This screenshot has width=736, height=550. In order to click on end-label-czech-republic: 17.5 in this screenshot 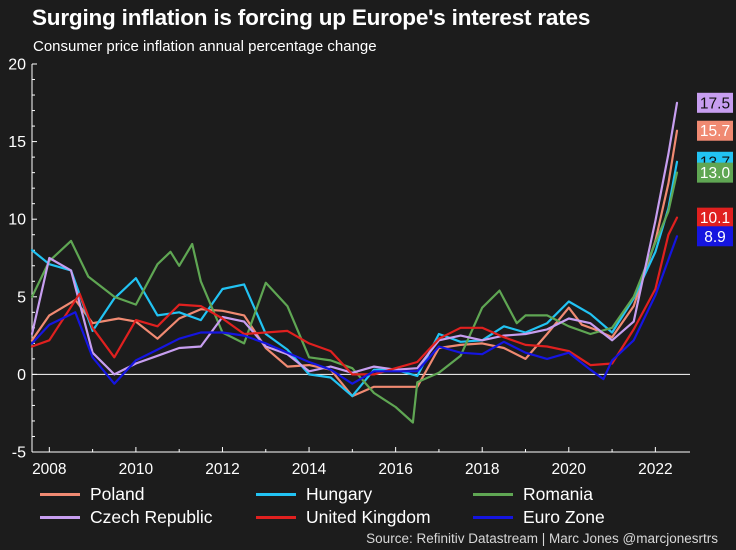, I will do `click(715, 103)`.